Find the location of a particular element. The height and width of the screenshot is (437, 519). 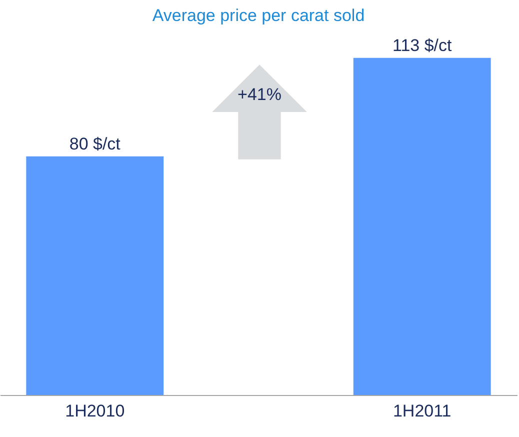

data-label: 113 $/ct is located at coordinates (422, 45).